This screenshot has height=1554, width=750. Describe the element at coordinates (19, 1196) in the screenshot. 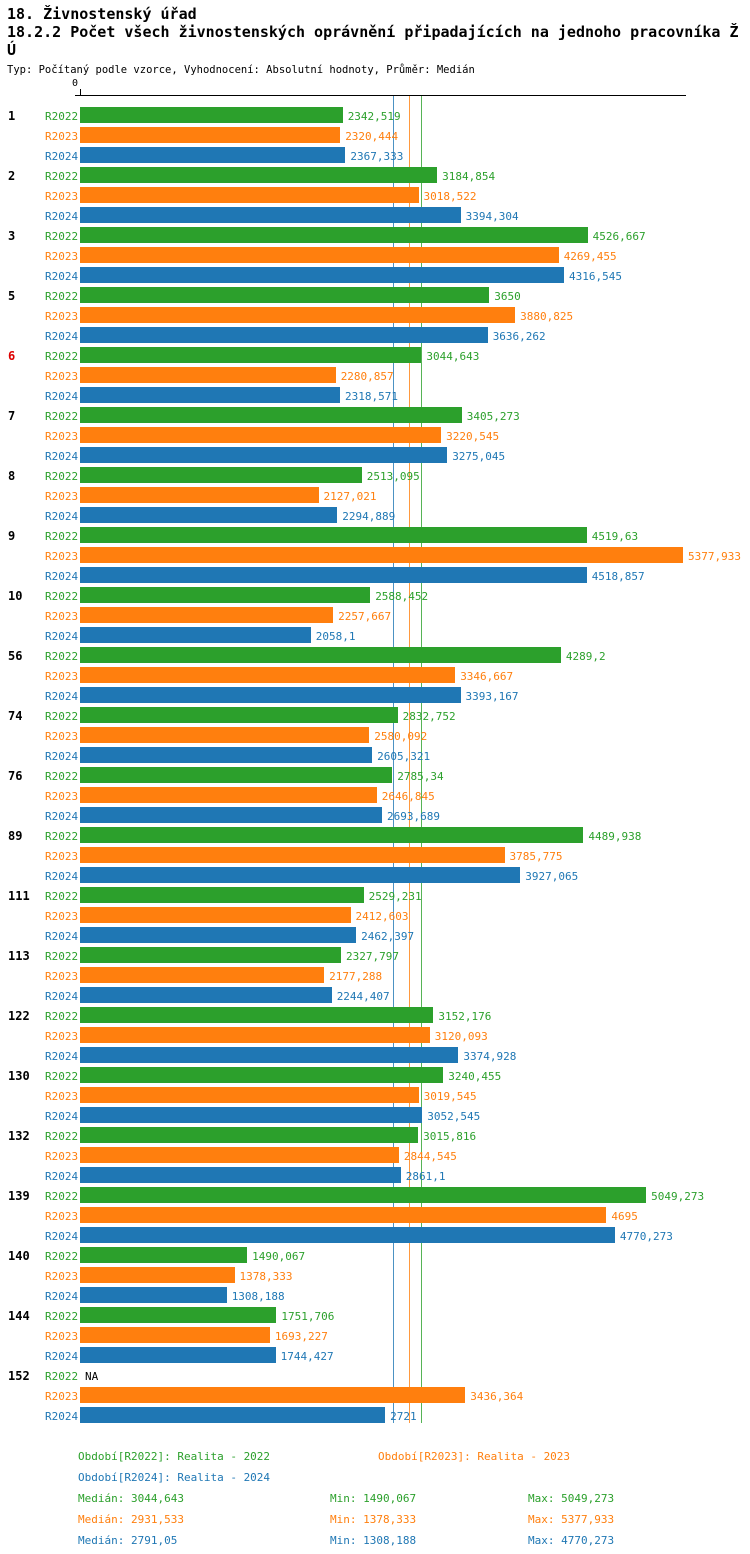

I see `group-label: 139` at that location.